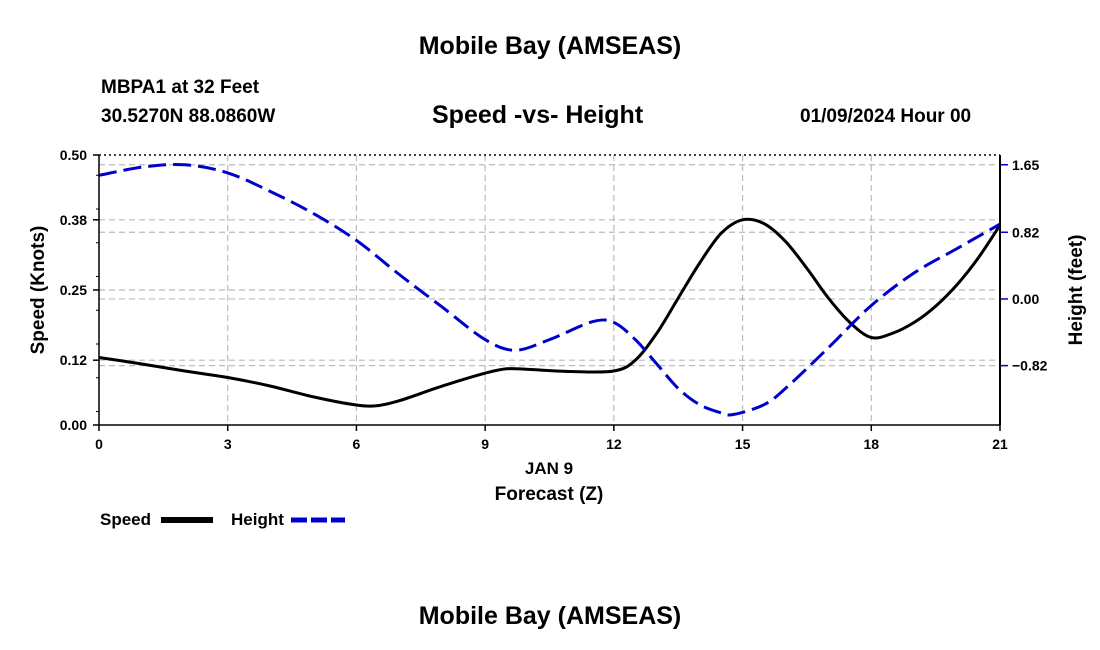 The width and height of the screenshot is (1100, 650). I want to click on legend-height-swatch, so click(318, 520).